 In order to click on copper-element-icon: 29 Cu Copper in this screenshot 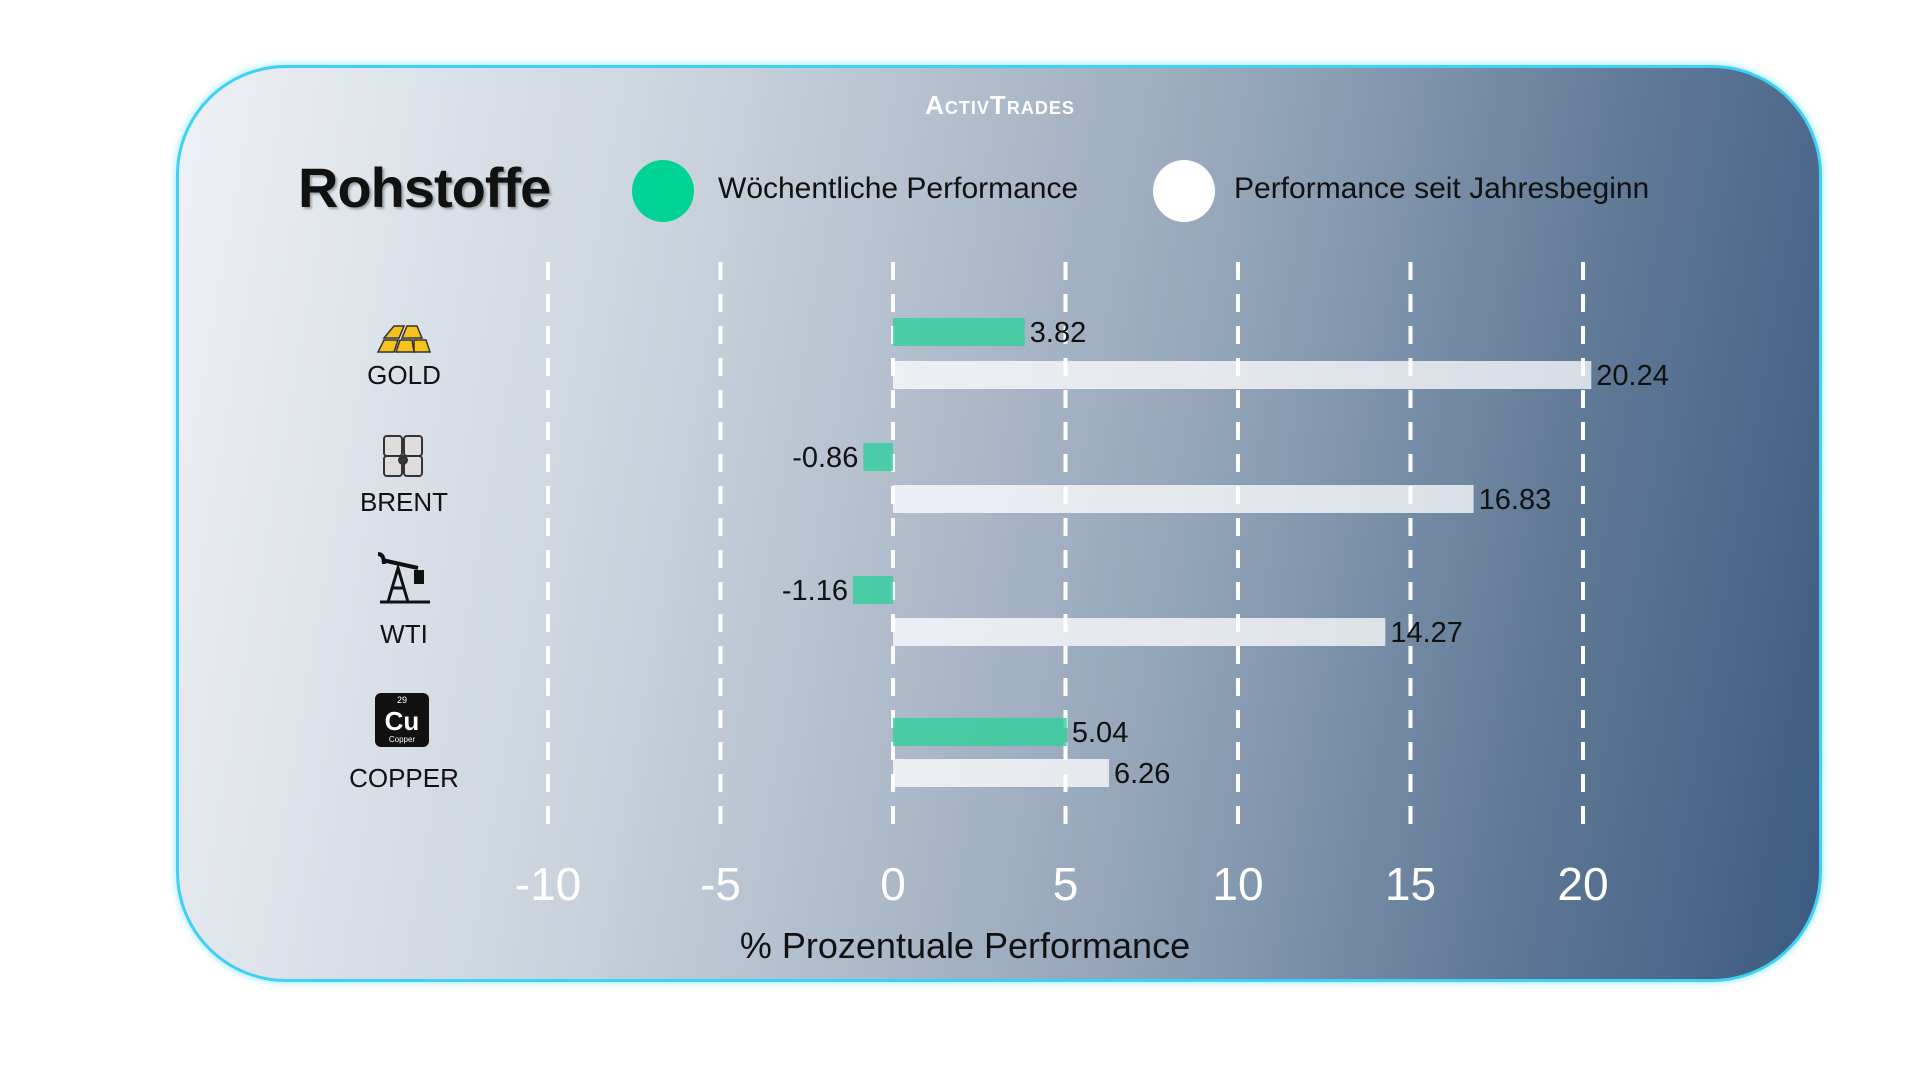, I will do `click(404, 719)`.